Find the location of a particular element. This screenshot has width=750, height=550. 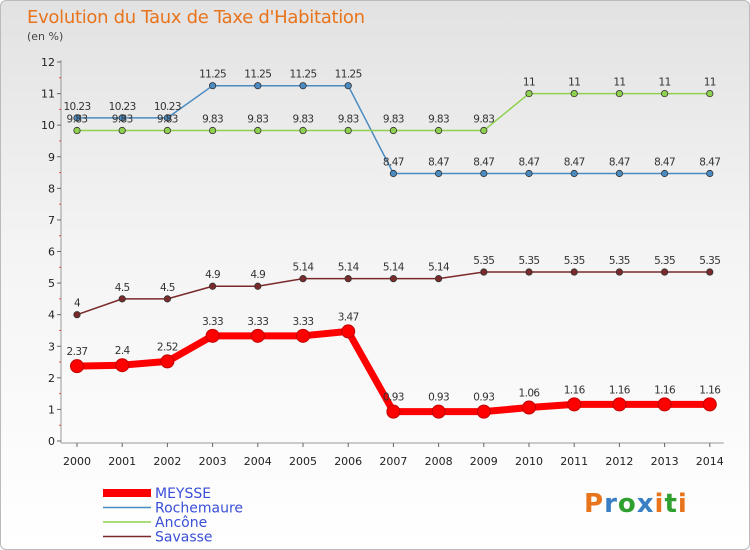

data-label: 2.52 is located at coordinates (167, 347).